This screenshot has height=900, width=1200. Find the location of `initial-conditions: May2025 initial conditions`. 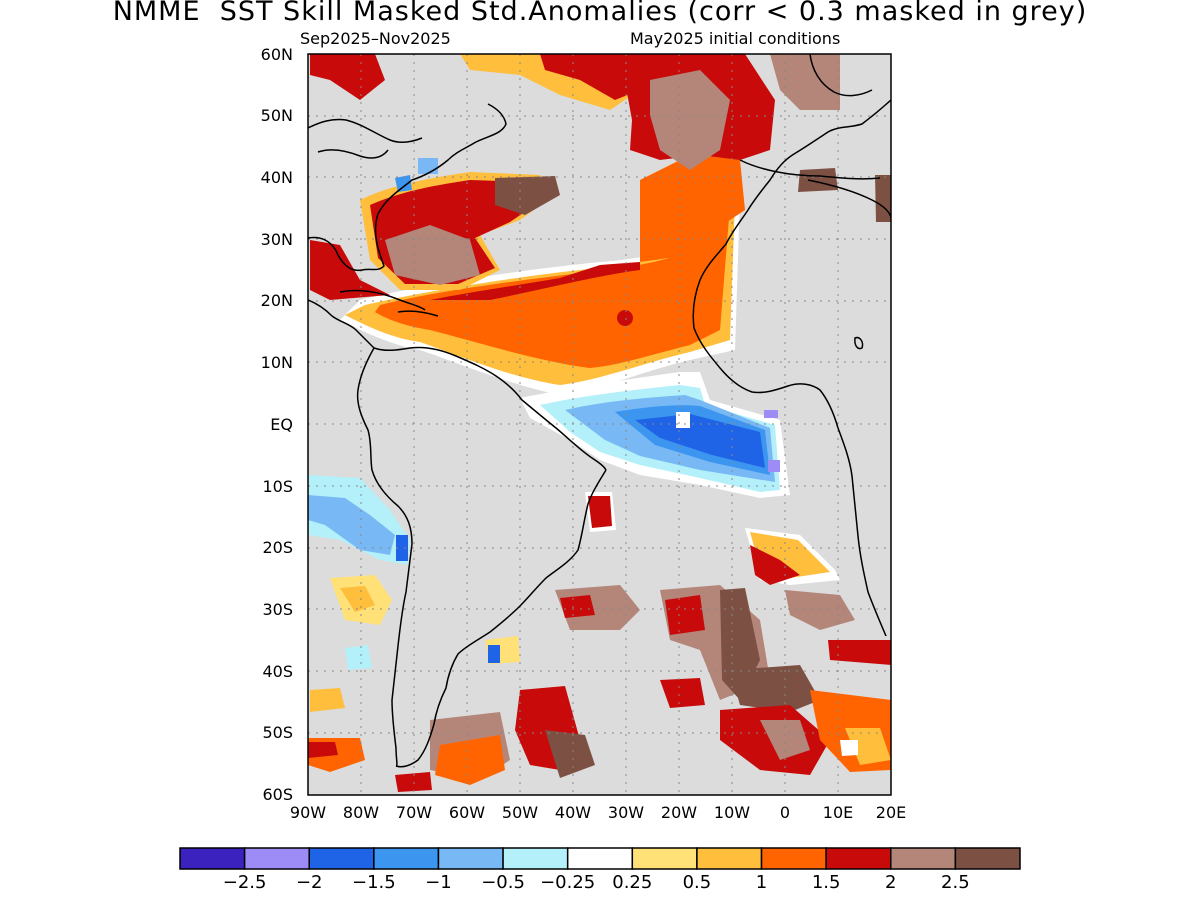

initial-conditions: May2025 initial conditions is located at coordinates (735, 38).